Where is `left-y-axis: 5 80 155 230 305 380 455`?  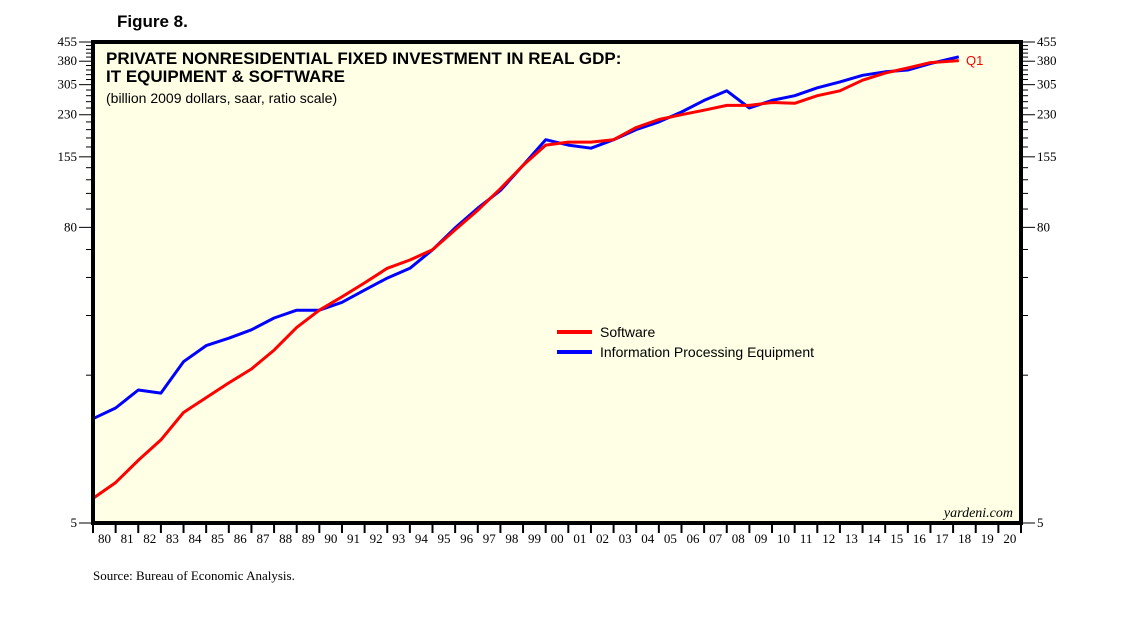
left-y-axis: 5 80 155 230 305 380 455 is located at coordinates (75, 282).